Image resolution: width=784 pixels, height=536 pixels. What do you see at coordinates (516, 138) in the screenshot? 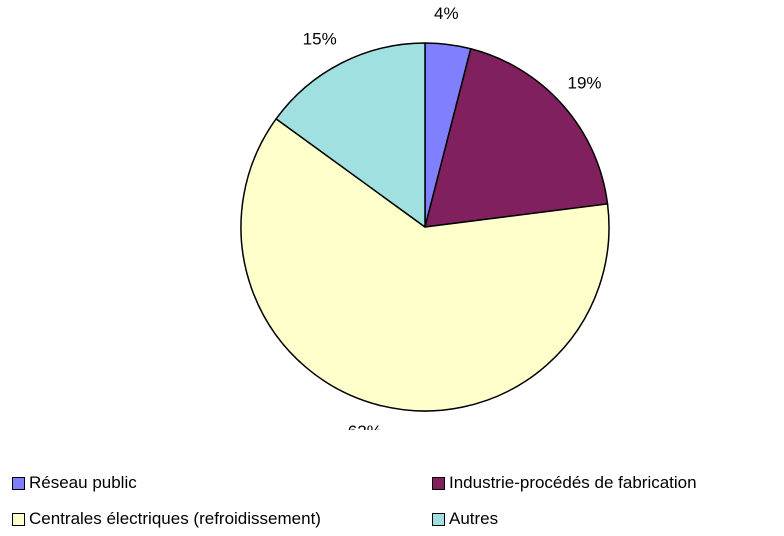
I see `pie-slice-industrie` at bounding box center [516, 138].